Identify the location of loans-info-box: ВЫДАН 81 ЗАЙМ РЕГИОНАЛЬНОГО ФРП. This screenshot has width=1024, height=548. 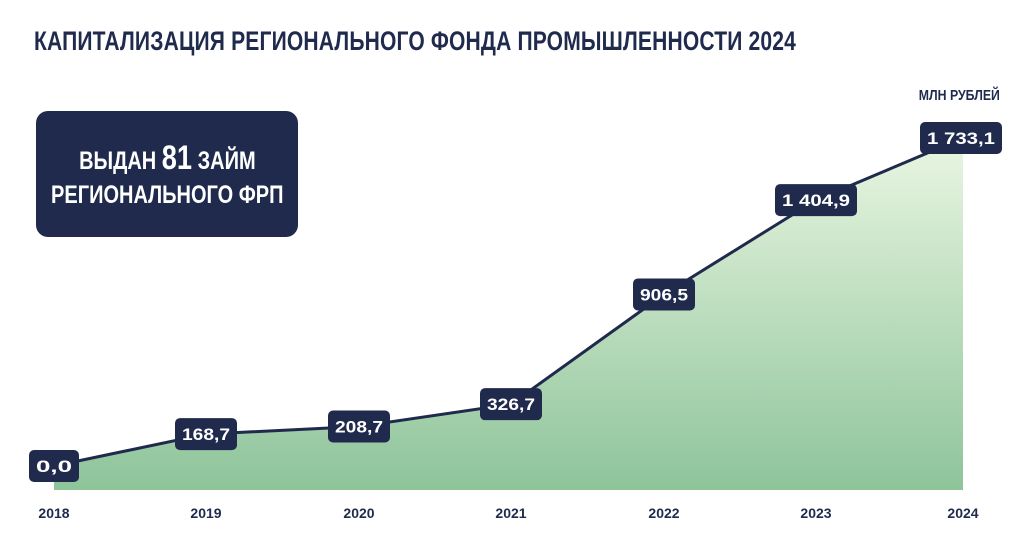
(167, 174).